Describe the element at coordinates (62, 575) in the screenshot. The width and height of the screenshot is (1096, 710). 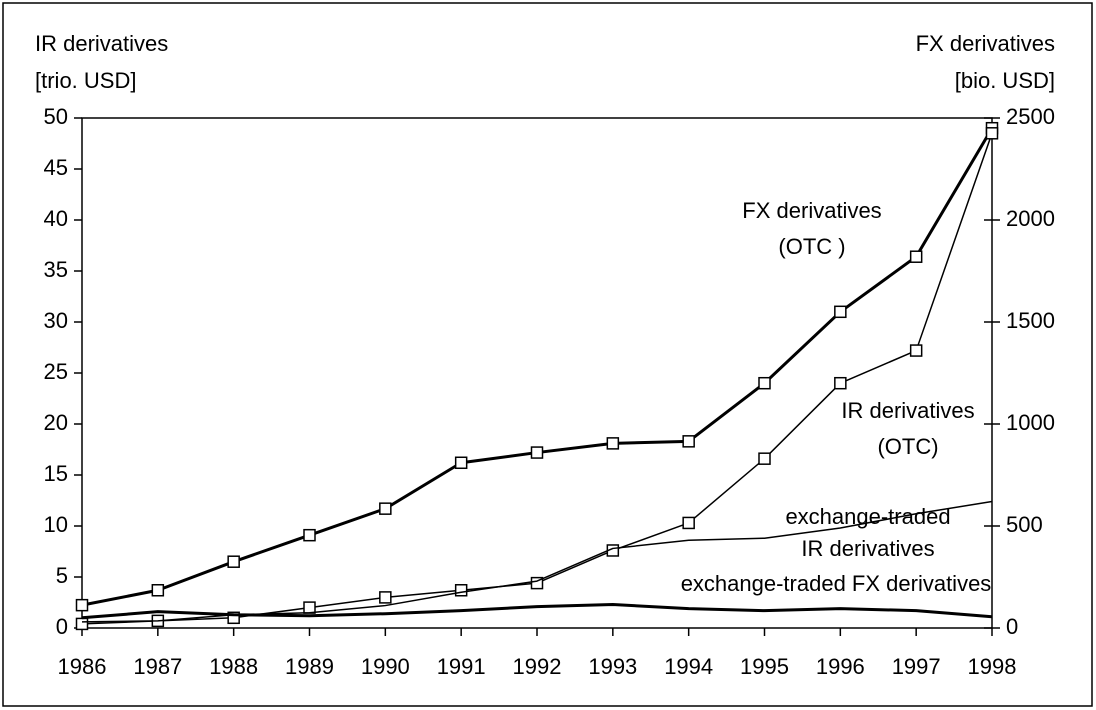
I see `y-tick-label: 5` at that location.